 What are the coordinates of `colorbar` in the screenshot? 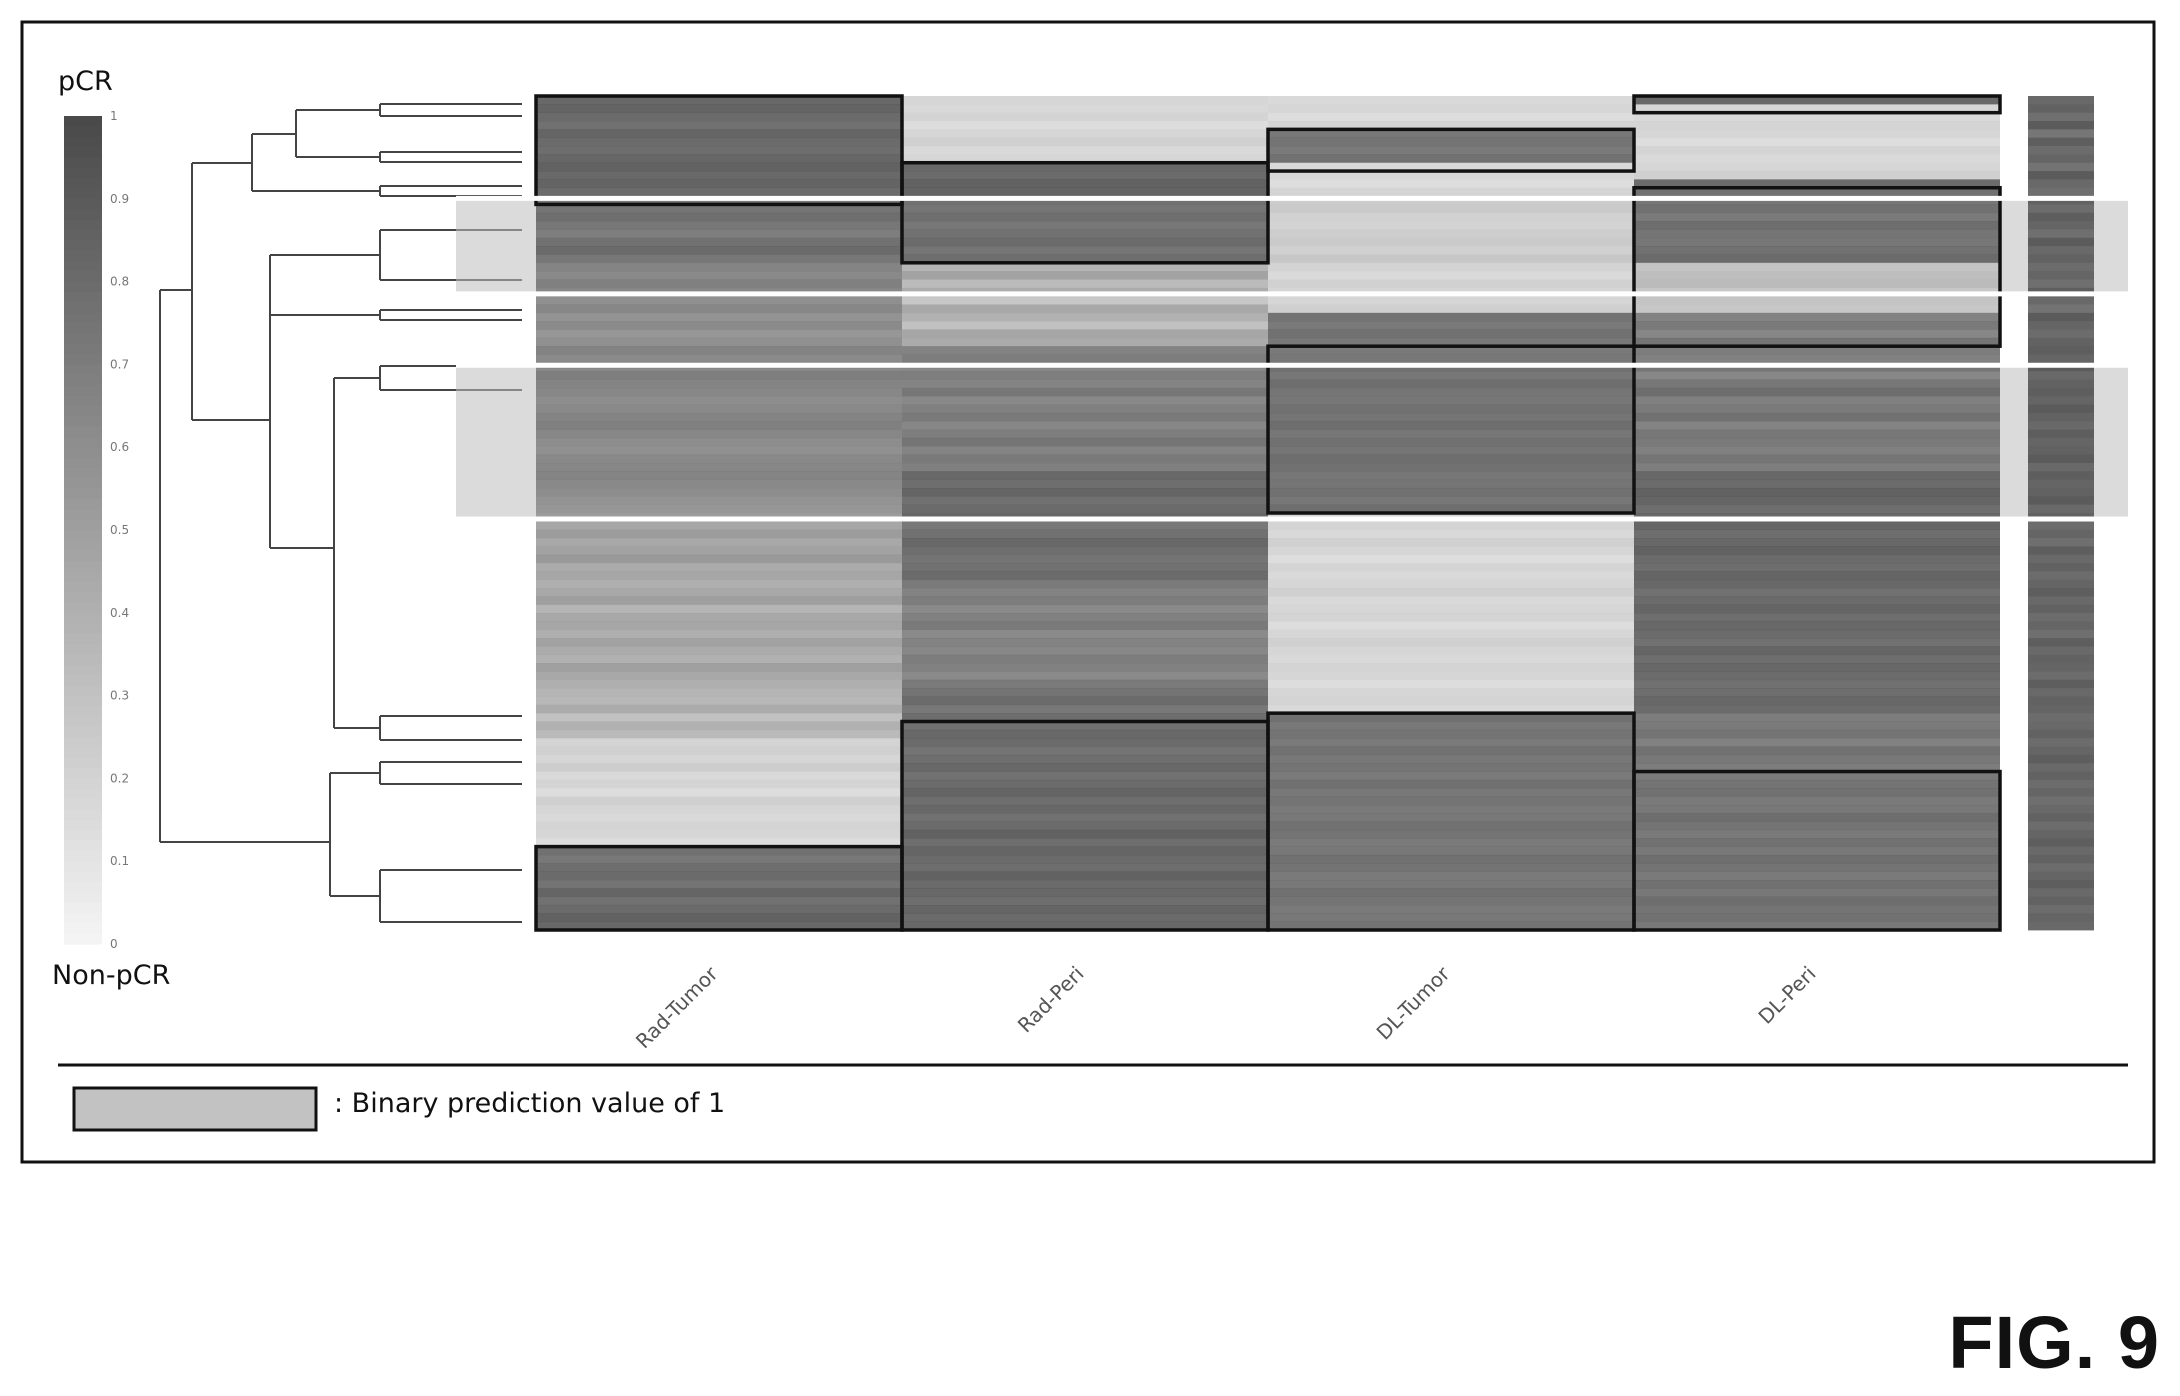 It's located at (83, 530).